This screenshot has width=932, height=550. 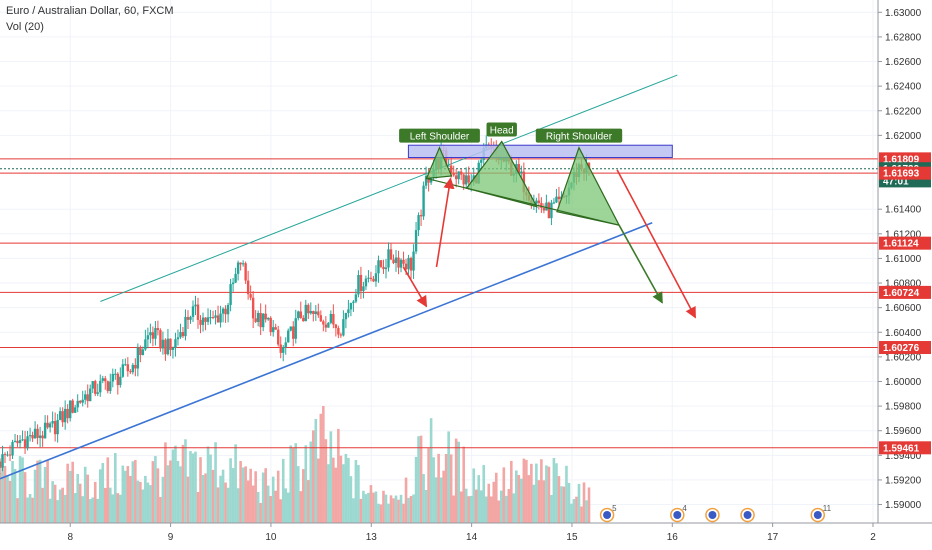 I want to click on y-tick-label: 1.62000, so click(x=903, y=136).